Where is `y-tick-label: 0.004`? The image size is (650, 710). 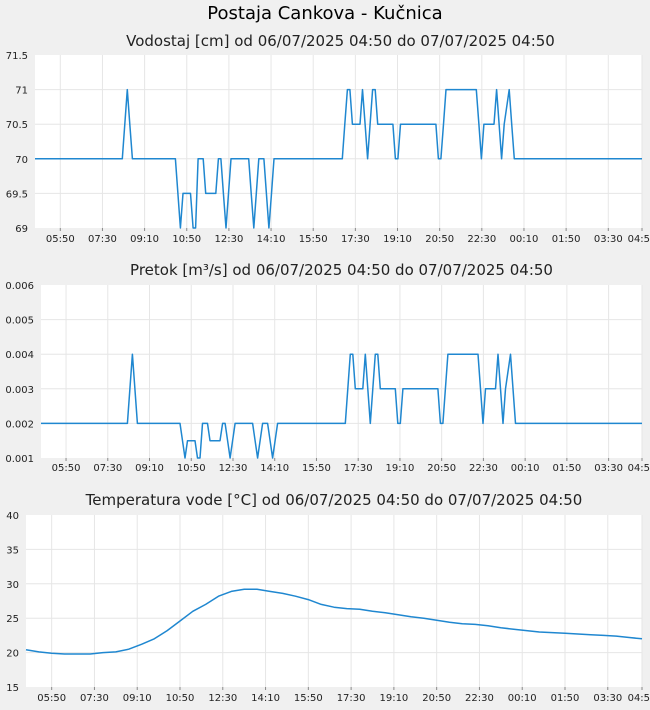 y-tick-label: 0.004 is located at coordinates (19, 355).